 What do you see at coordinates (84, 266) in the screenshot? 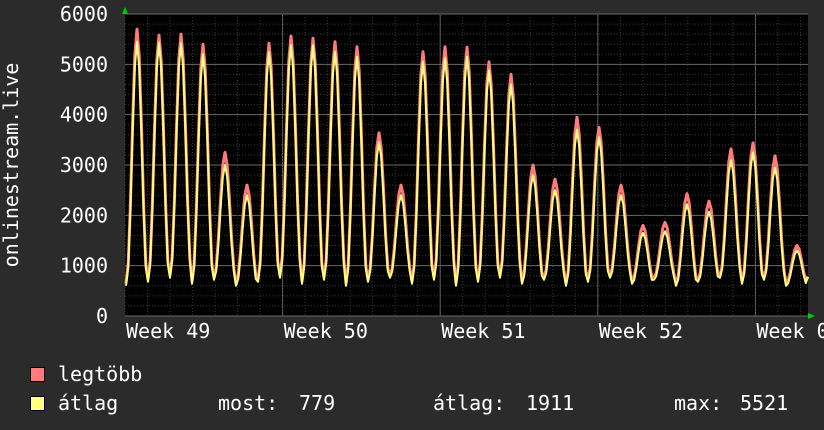
I see `y-tick-label: 1000` at bounding box center [84, 266].